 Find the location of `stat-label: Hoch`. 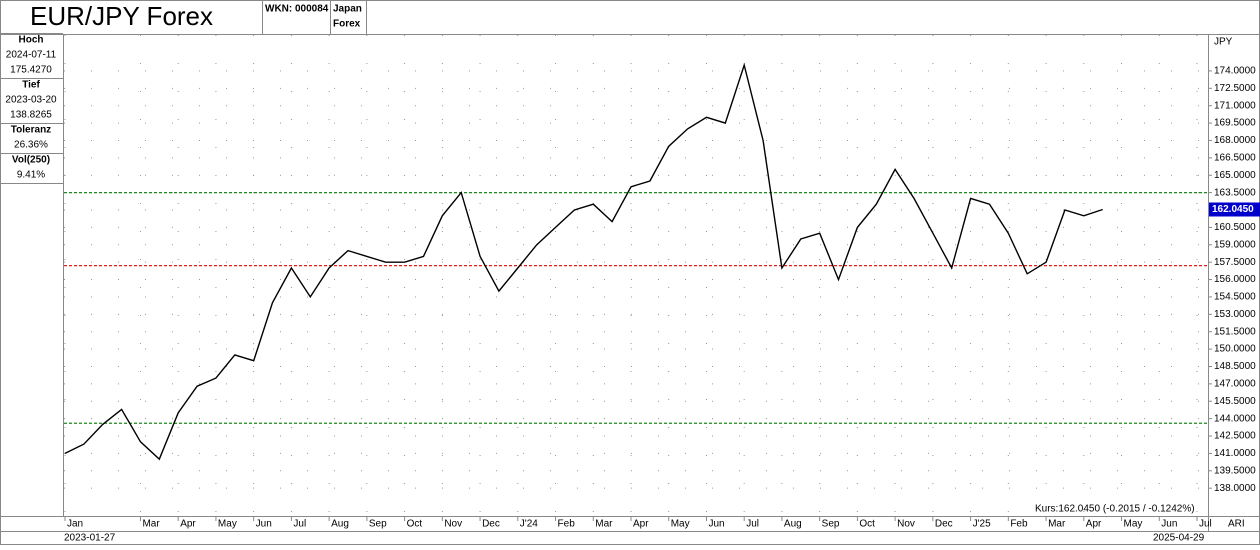

stat-label: Hoch is located at coordinates (31, 40).